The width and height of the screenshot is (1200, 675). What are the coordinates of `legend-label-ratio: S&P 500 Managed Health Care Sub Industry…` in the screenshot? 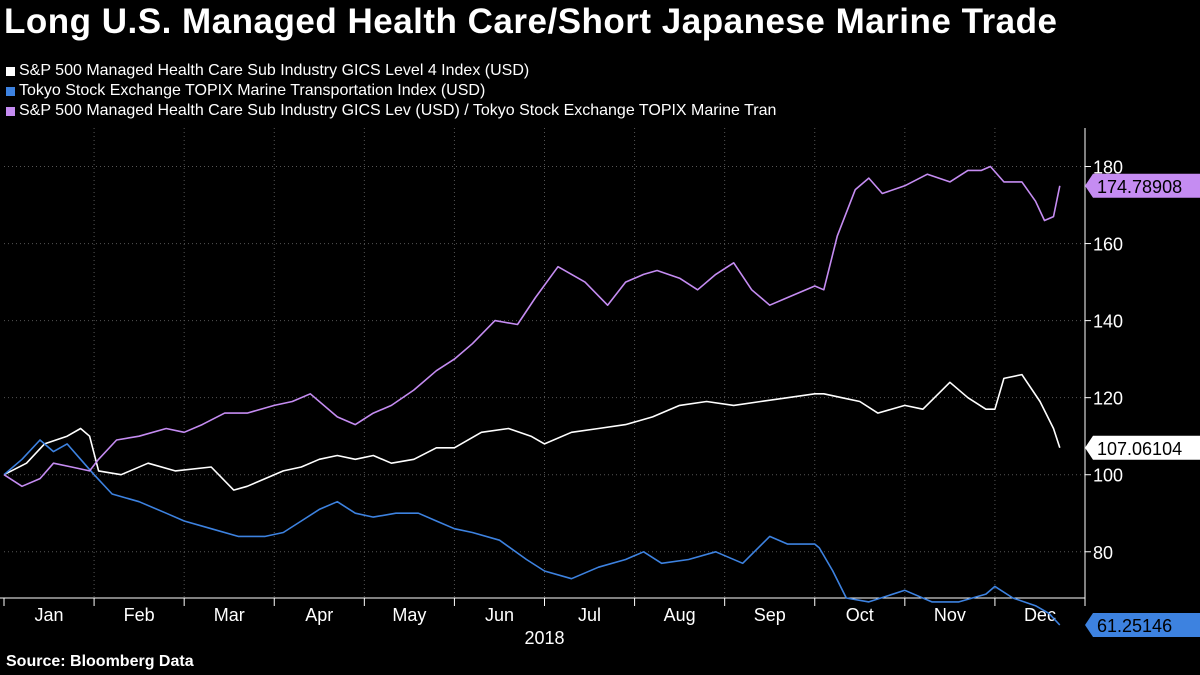 It's located at (398, 110).